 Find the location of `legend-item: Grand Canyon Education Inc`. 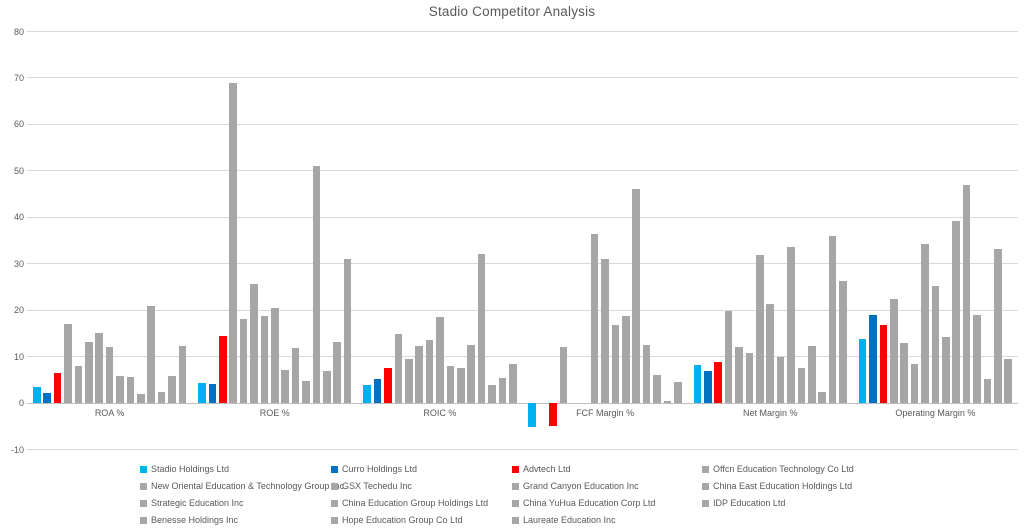

legend-item: Grand Canyon Education Inc is located at coordinates (575, 486).